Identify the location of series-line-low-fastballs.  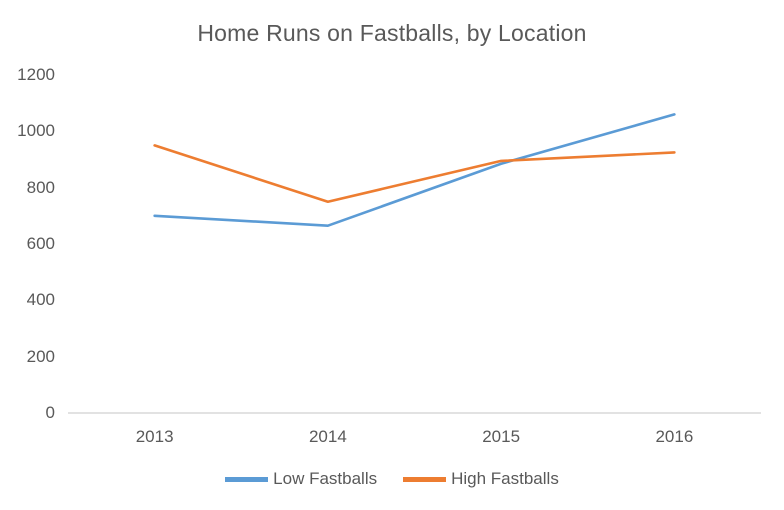
(414, 170).